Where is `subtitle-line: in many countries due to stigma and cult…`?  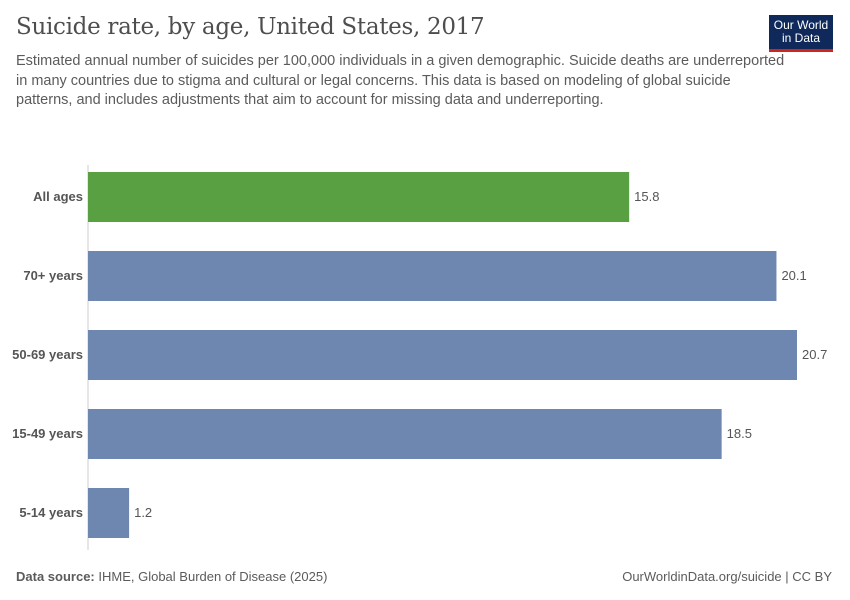 subtitle-line: in many countries due to stigma and cult… is located at coordinates (373, 80).